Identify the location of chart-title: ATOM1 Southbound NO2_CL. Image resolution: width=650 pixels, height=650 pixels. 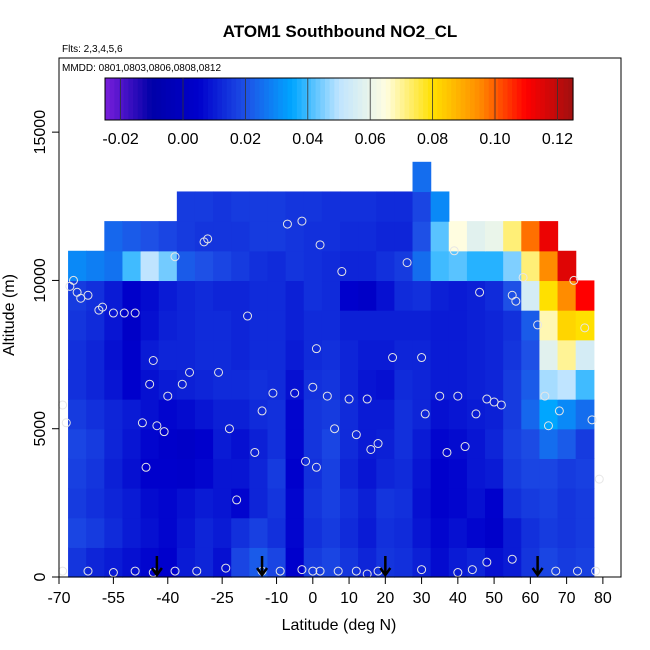
(340, 31).